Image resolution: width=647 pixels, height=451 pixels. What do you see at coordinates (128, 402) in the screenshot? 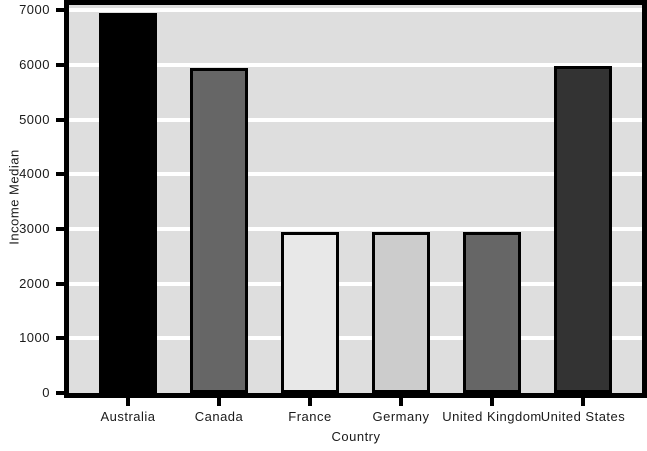
I see `x-tick-australia` at bounding box center [128, 402].